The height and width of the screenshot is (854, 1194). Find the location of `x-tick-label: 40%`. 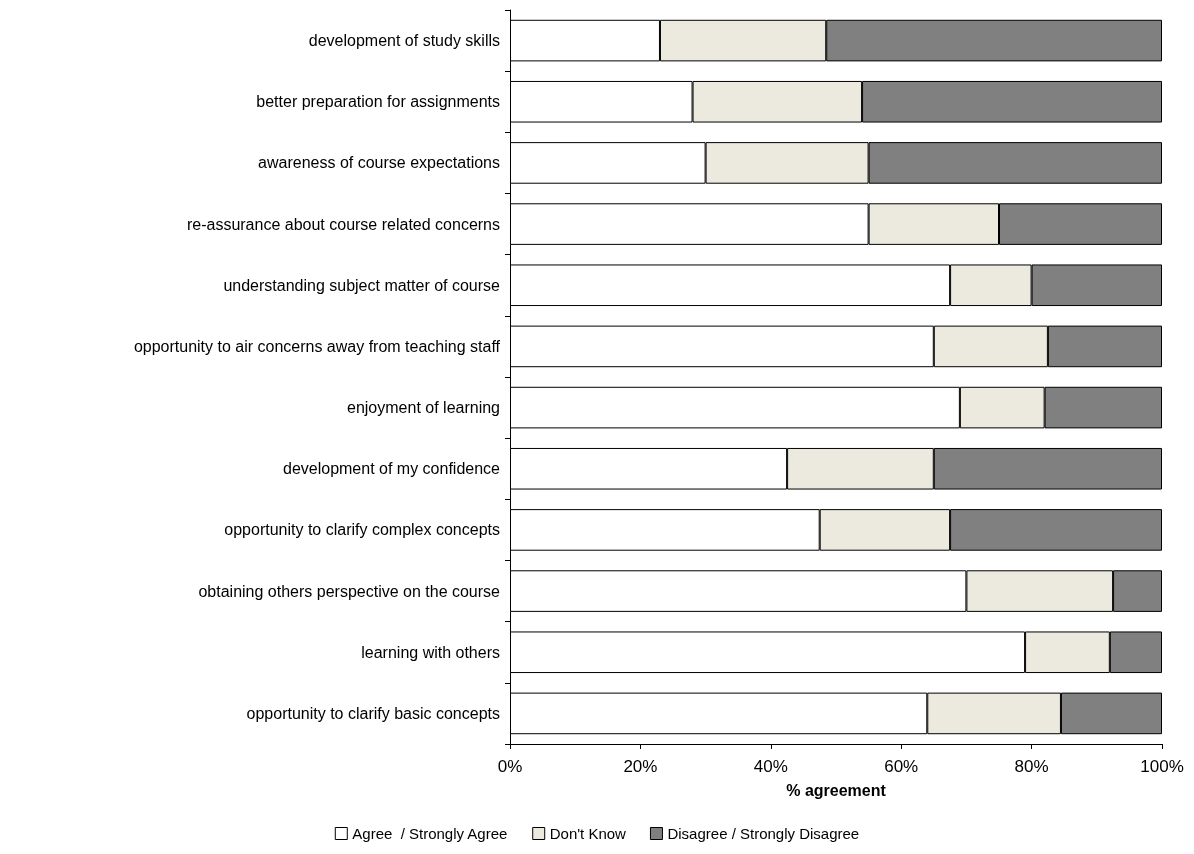

x-tick-label: 40% is located at coordinates (770, 766).